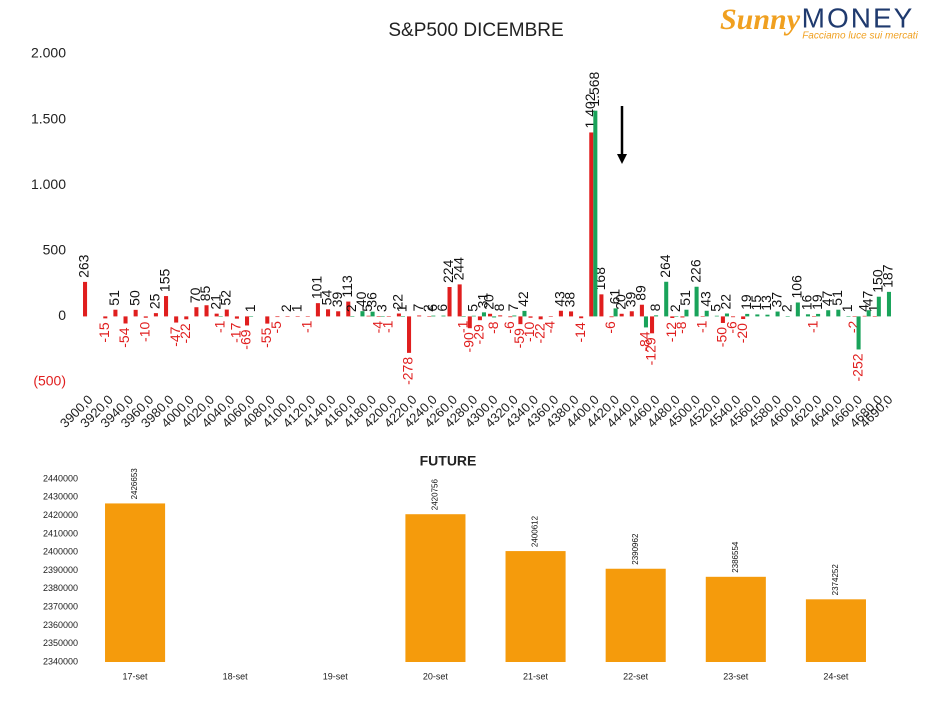 This screenshot has height=703, width=944. I want to click on data-label: -50, so click(722, 337).